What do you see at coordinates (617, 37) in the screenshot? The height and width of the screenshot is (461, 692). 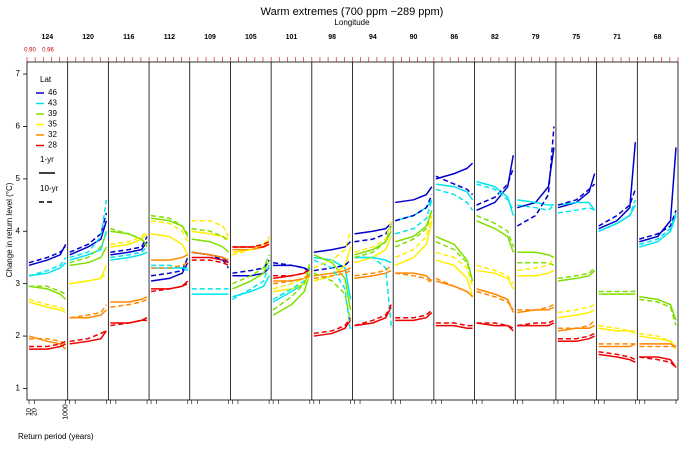 I see `panel-label: 71` at bounding box center [617, 37].